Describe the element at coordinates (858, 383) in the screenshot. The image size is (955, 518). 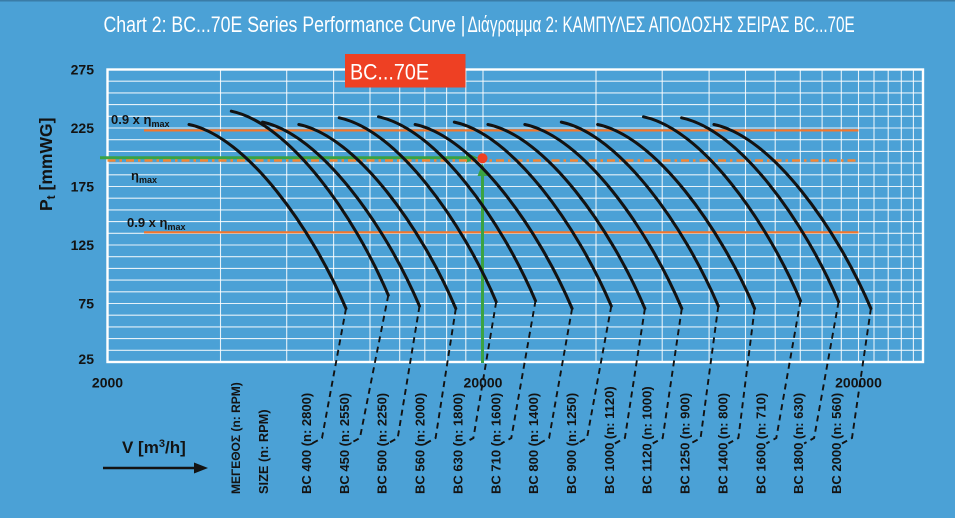
I see `svg-text: 200000` at that location.